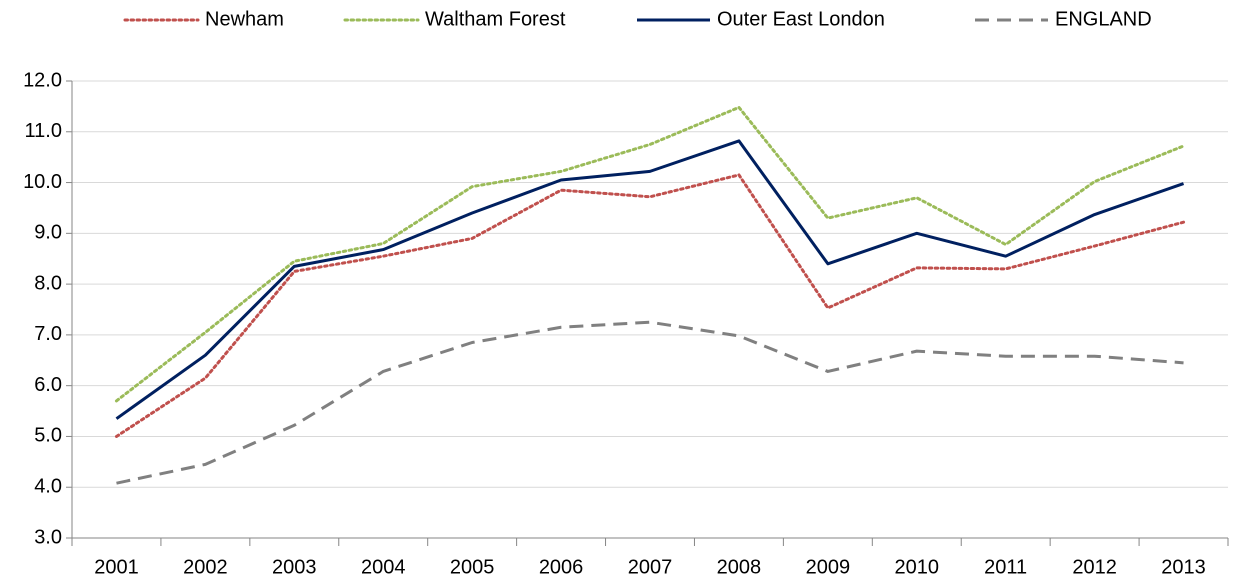 This screenshot has height=584, width=1244. What do you see at coordinates (42, 80) in the screenshot?
I see `y-tick-label: 12.0` at bounding box center [42, 80].